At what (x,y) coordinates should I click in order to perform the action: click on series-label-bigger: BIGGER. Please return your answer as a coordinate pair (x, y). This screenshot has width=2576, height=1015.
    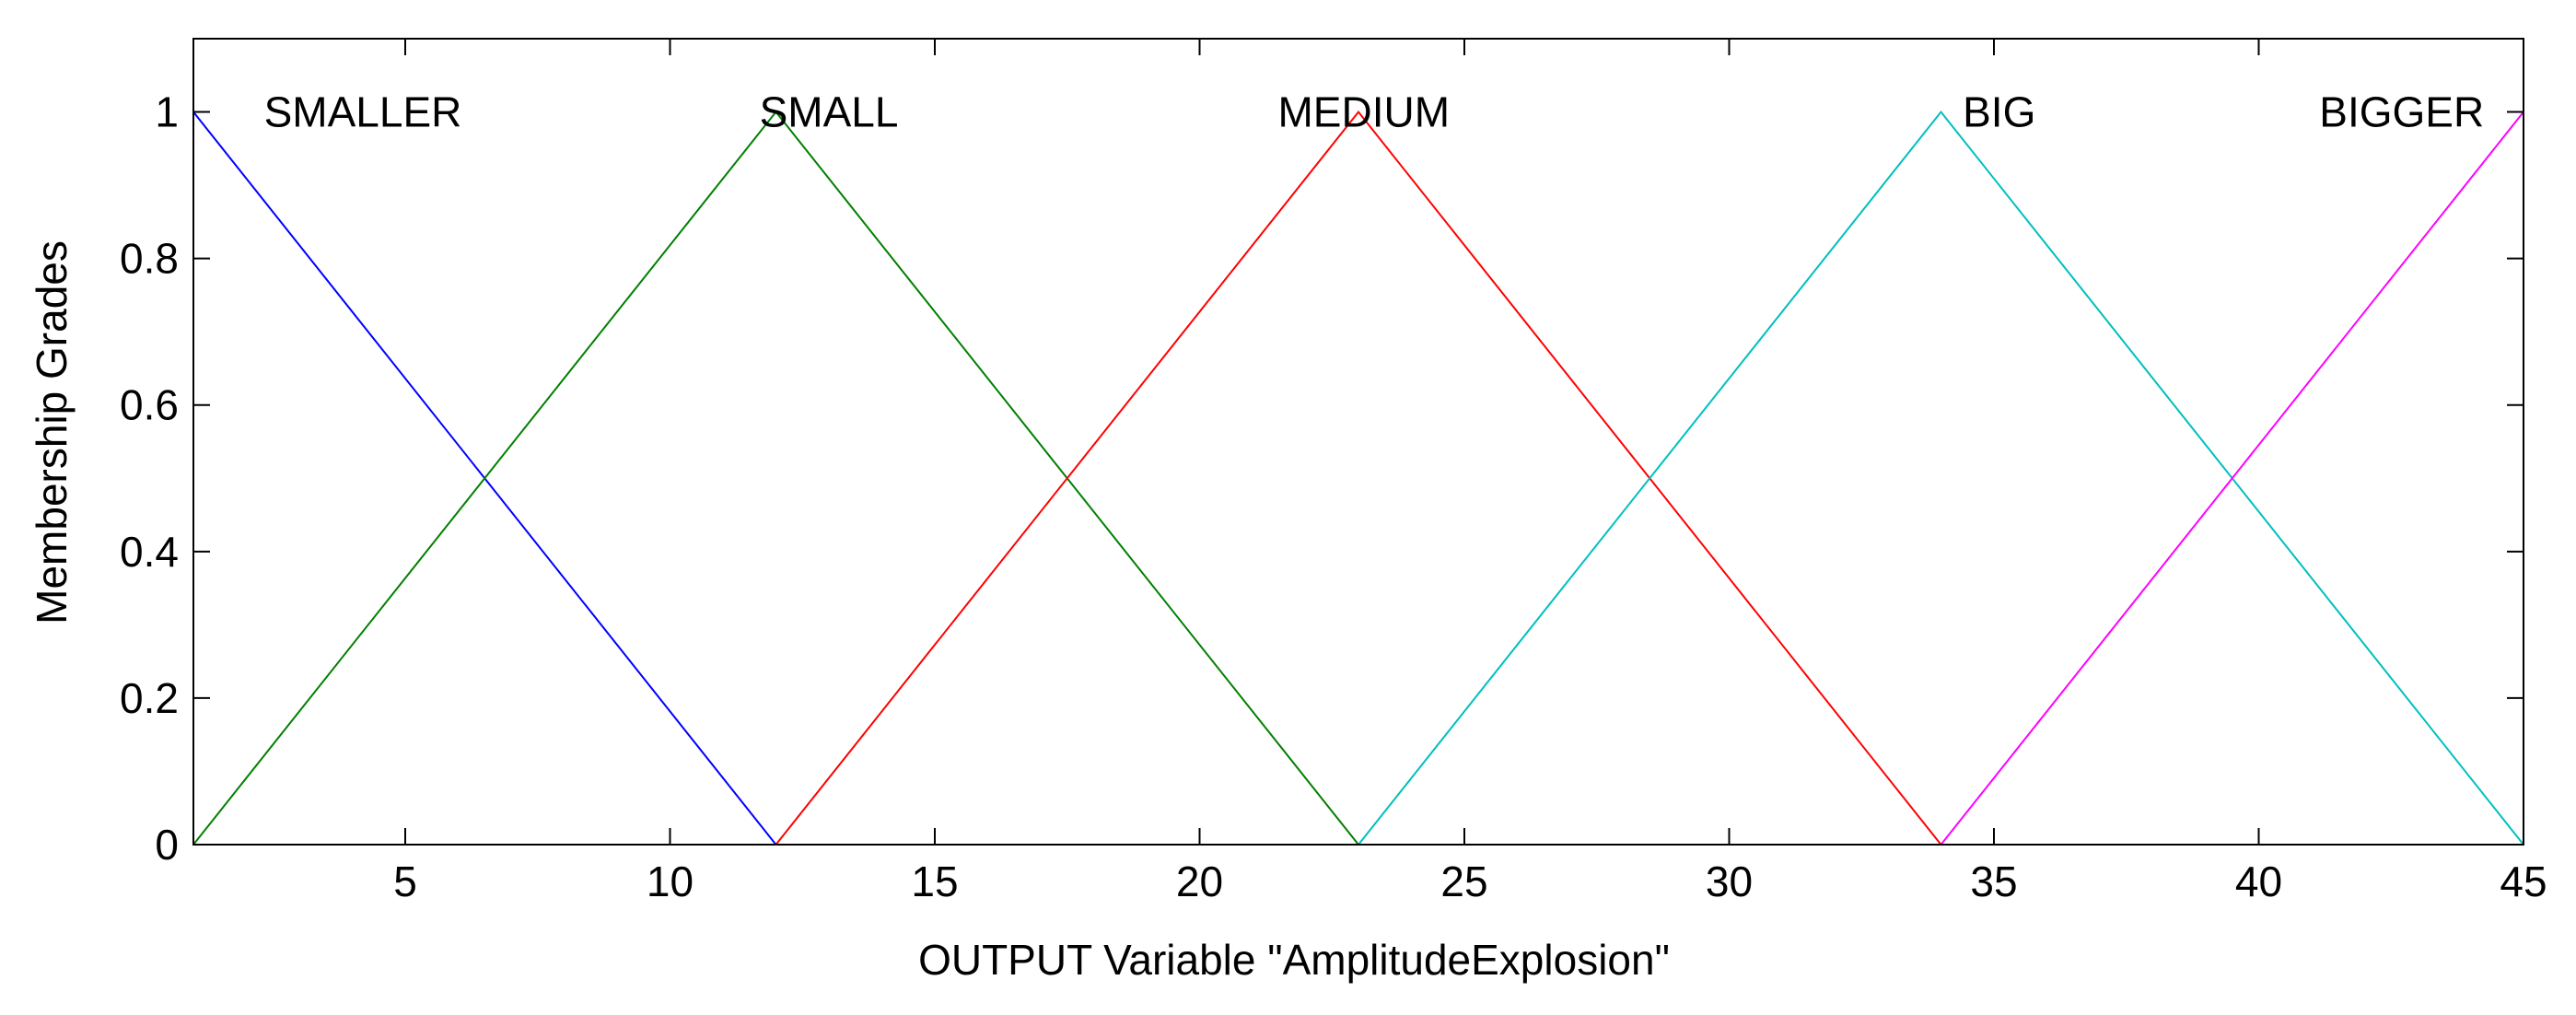
    Looking at the image, I should click on (2401, 112).